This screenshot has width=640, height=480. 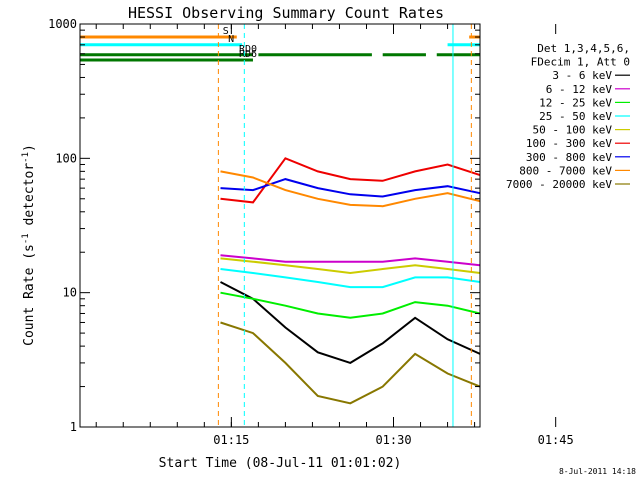 What do you see at coordinates (248, 49) in the screenshot?
I see `flag-label: RD0` at bounding box center [248, 49].